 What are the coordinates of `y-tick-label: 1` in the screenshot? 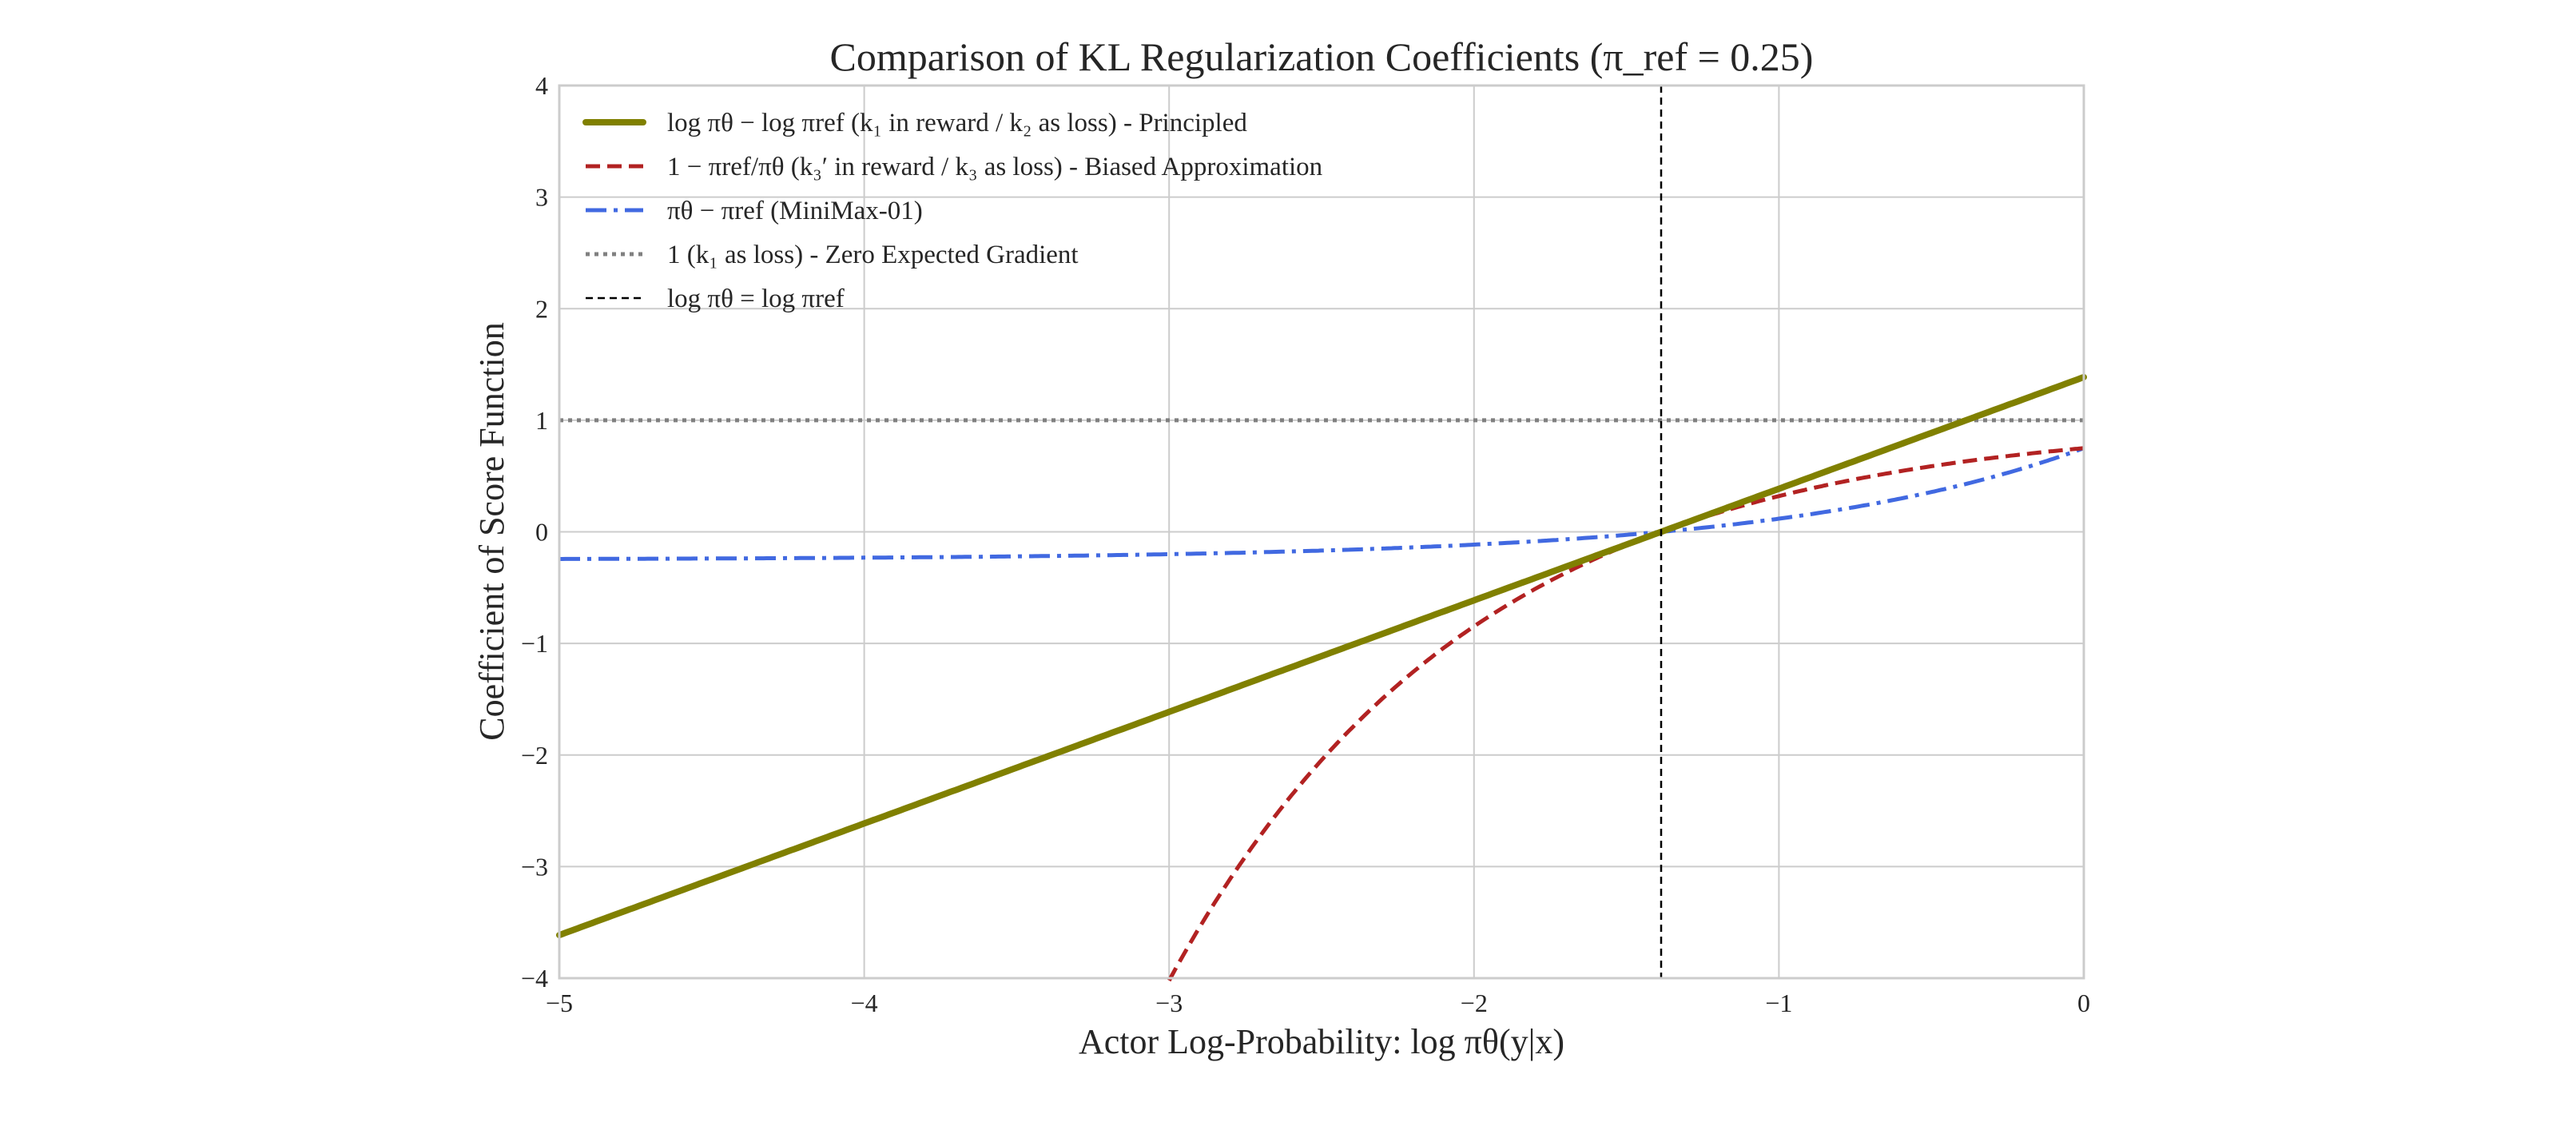 It's located at (541, 420).